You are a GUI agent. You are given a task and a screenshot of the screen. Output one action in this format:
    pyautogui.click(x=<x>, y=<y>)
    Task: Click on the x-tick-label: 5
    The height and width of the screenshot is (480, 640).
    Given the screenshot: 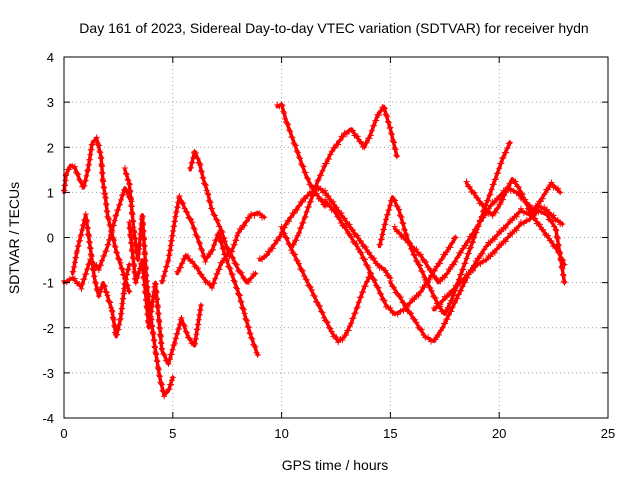 What is the action you would take?
    pyautogui.click(x=172, y=433)
    